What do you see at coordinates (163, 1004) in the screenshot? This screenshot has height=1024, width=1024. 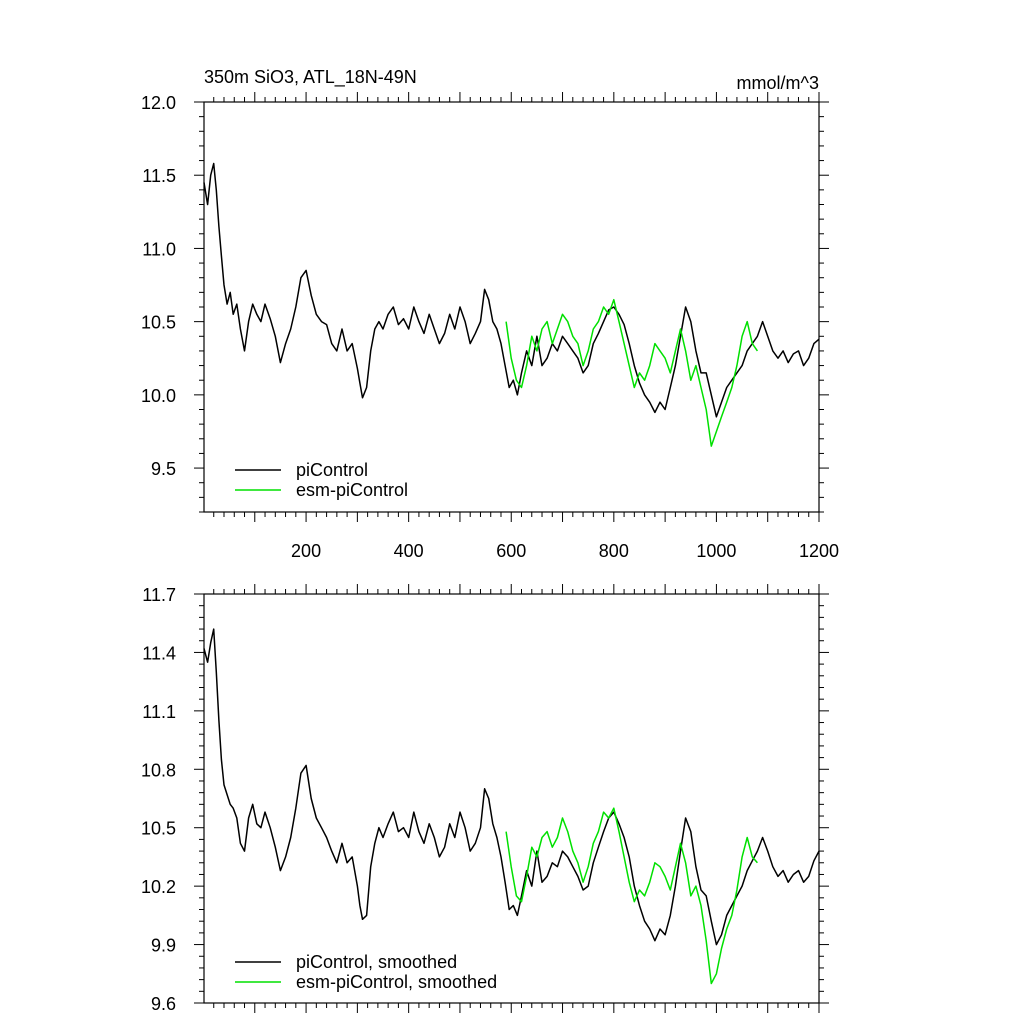 I see `bottom-y-tick-label: 9.6` at bounding box center [163, 1004].